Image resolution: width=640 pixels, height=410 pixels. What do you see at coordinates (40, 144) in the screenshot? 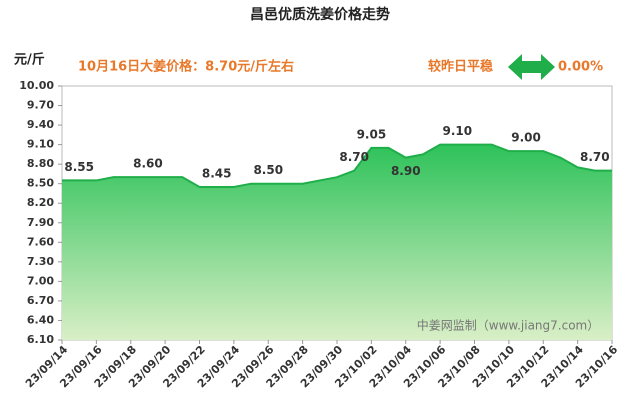
I see `y-tick-label: 9.10` at bounding box center [40, 144].